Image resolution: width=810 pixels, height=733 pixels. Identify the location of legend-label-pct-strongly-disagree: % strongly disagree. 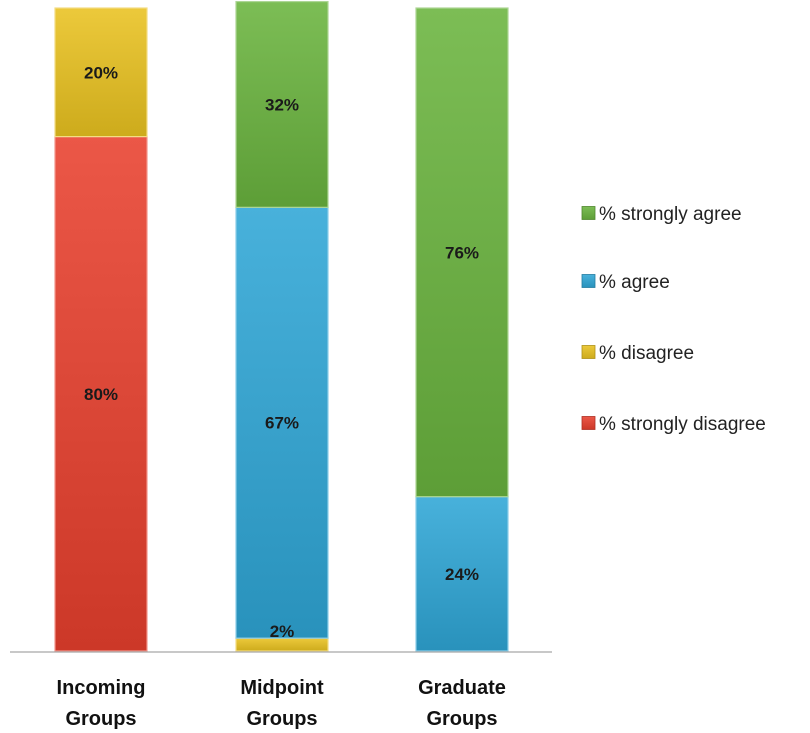
(682, 424).